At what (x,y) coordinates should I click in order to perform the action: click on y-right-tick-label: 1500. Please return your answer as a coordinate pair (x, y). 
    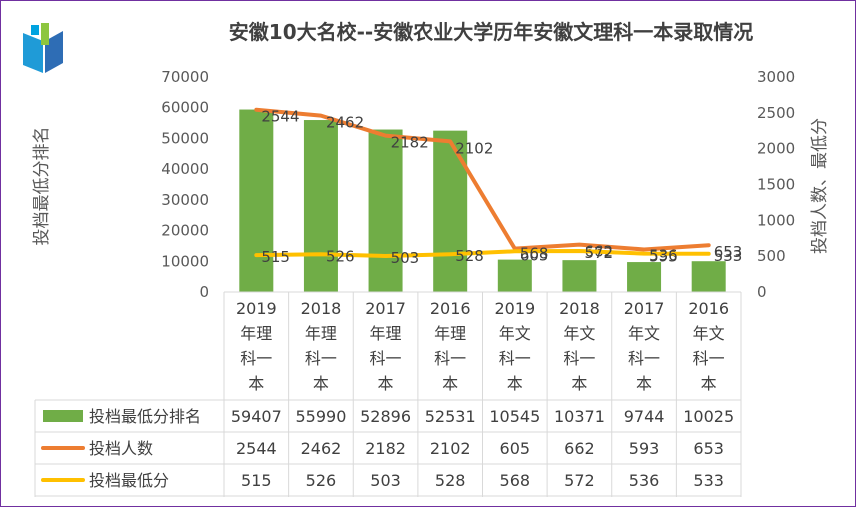
    Looking at the image, I should click on (776, 185).